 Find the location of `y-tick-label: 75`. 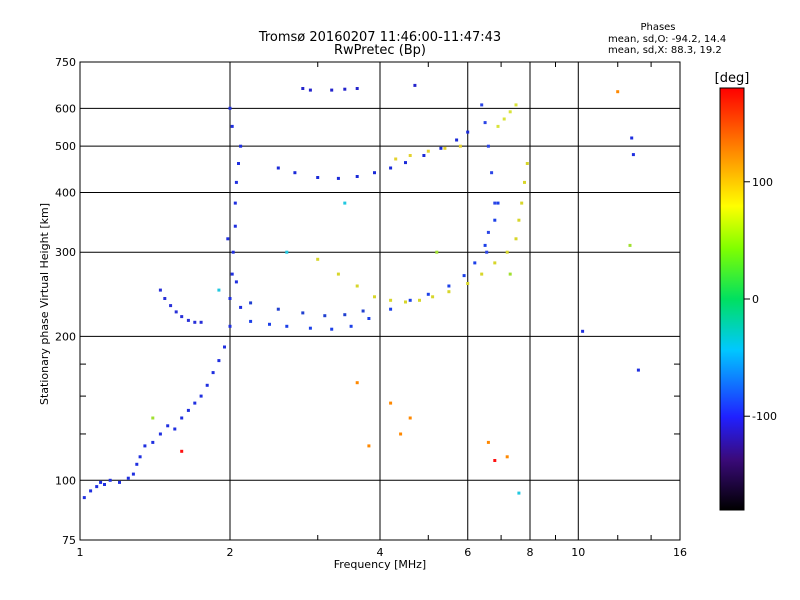

y-tick-label: 75 is located at coordinates (69, 540).